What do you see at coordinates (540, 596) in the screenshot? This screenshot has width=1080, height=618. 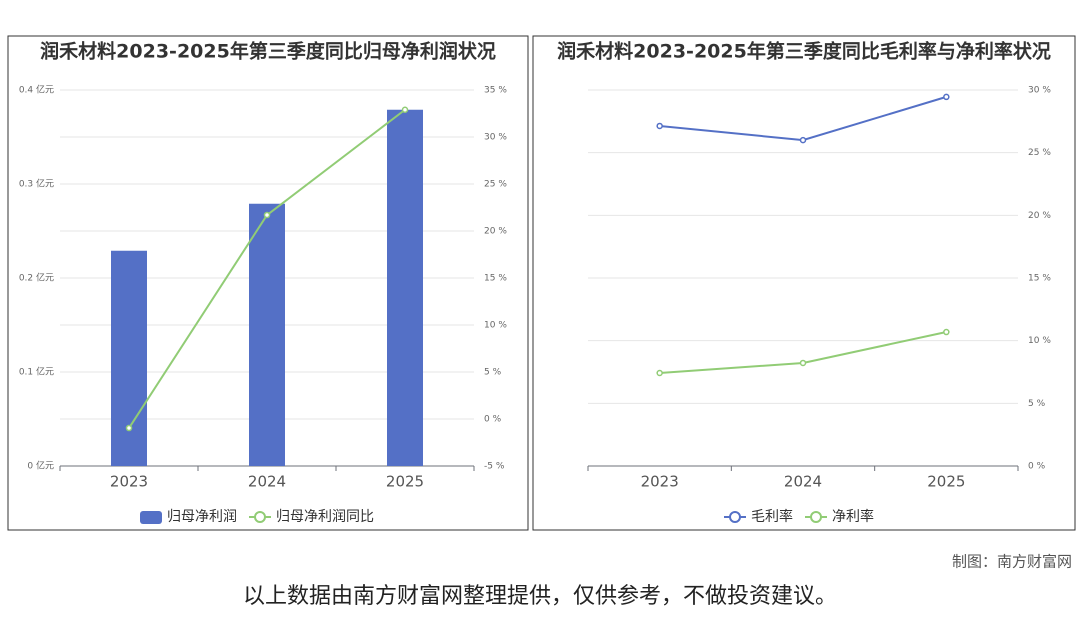 I see `disclaimer: 以上数据由南方财富网整理提供，仅供参考，不做投资建议。` at bounding box center [540, 596].